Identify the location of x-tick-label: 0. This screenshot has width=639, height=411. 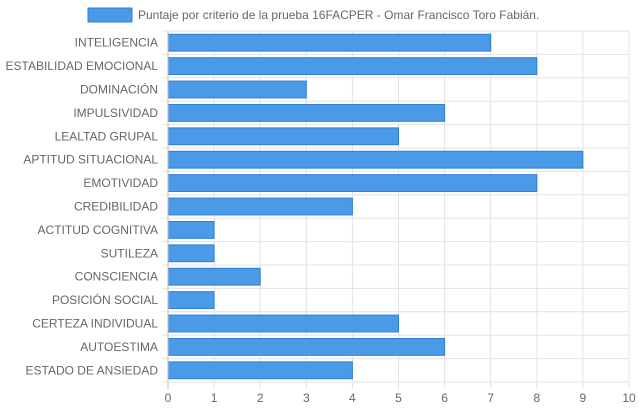
(168, 398).